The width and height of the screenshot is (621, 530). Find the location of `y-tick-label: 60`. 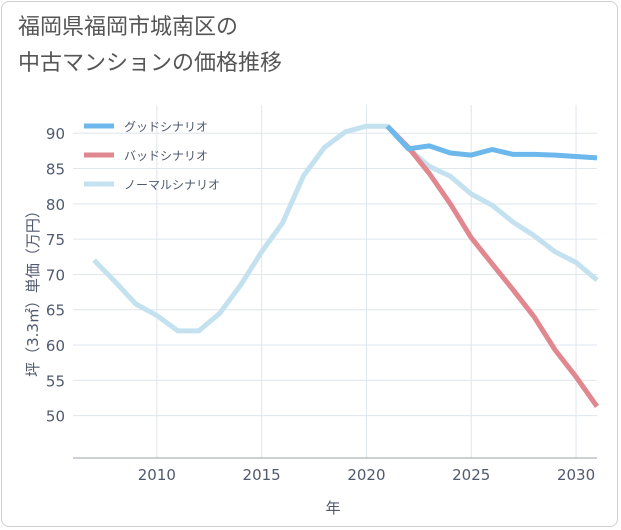

y-tick-label: 60 is located at coordinates (55, 346).